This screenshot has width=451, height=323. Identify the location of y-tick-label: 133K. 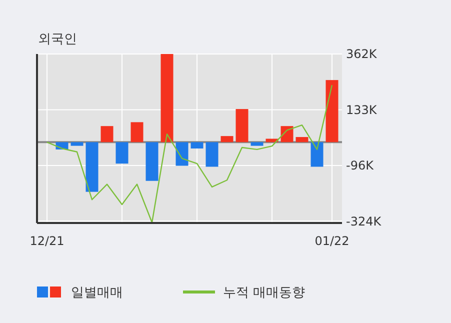
(362, 109).